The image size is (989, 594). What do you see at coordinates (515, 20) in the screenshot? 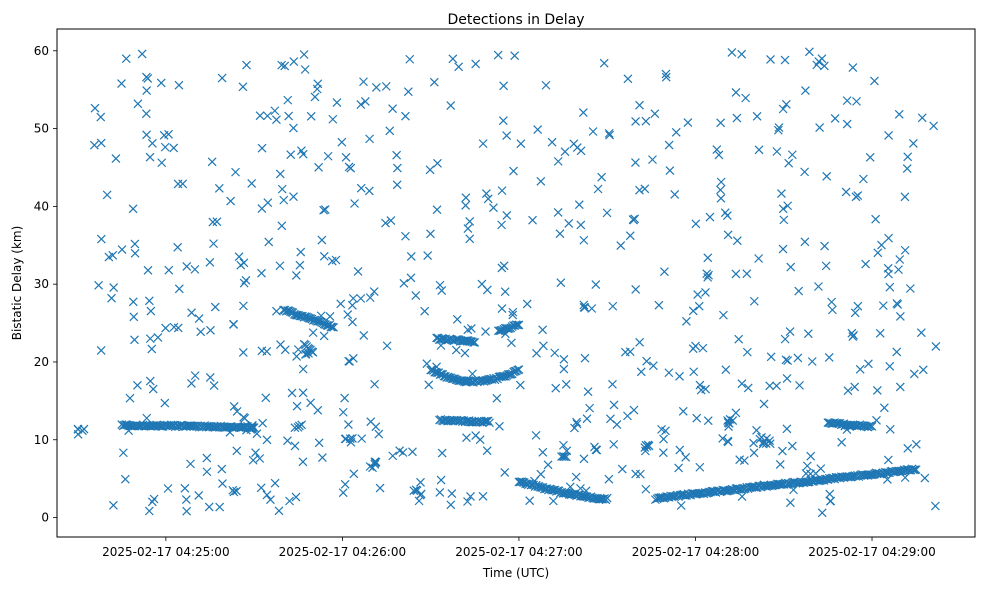
I see `chart-title: Detections in Delay` at bounding box center [515, 20].